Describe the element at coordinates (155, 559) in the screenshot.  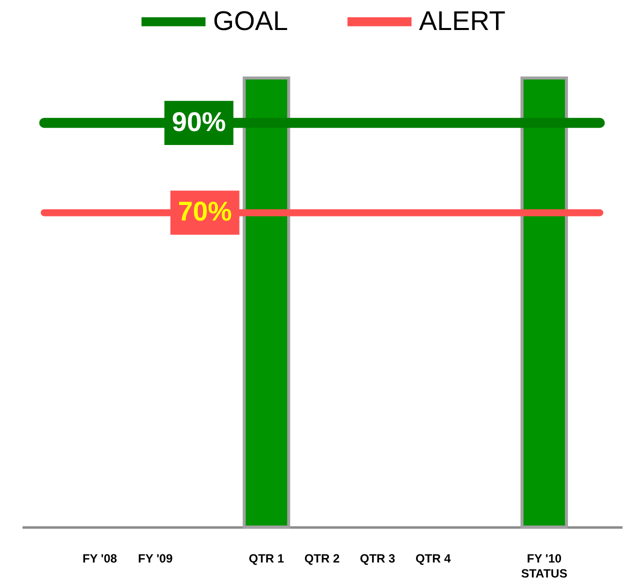
I see `x-tick-label: FY '09` at that location.